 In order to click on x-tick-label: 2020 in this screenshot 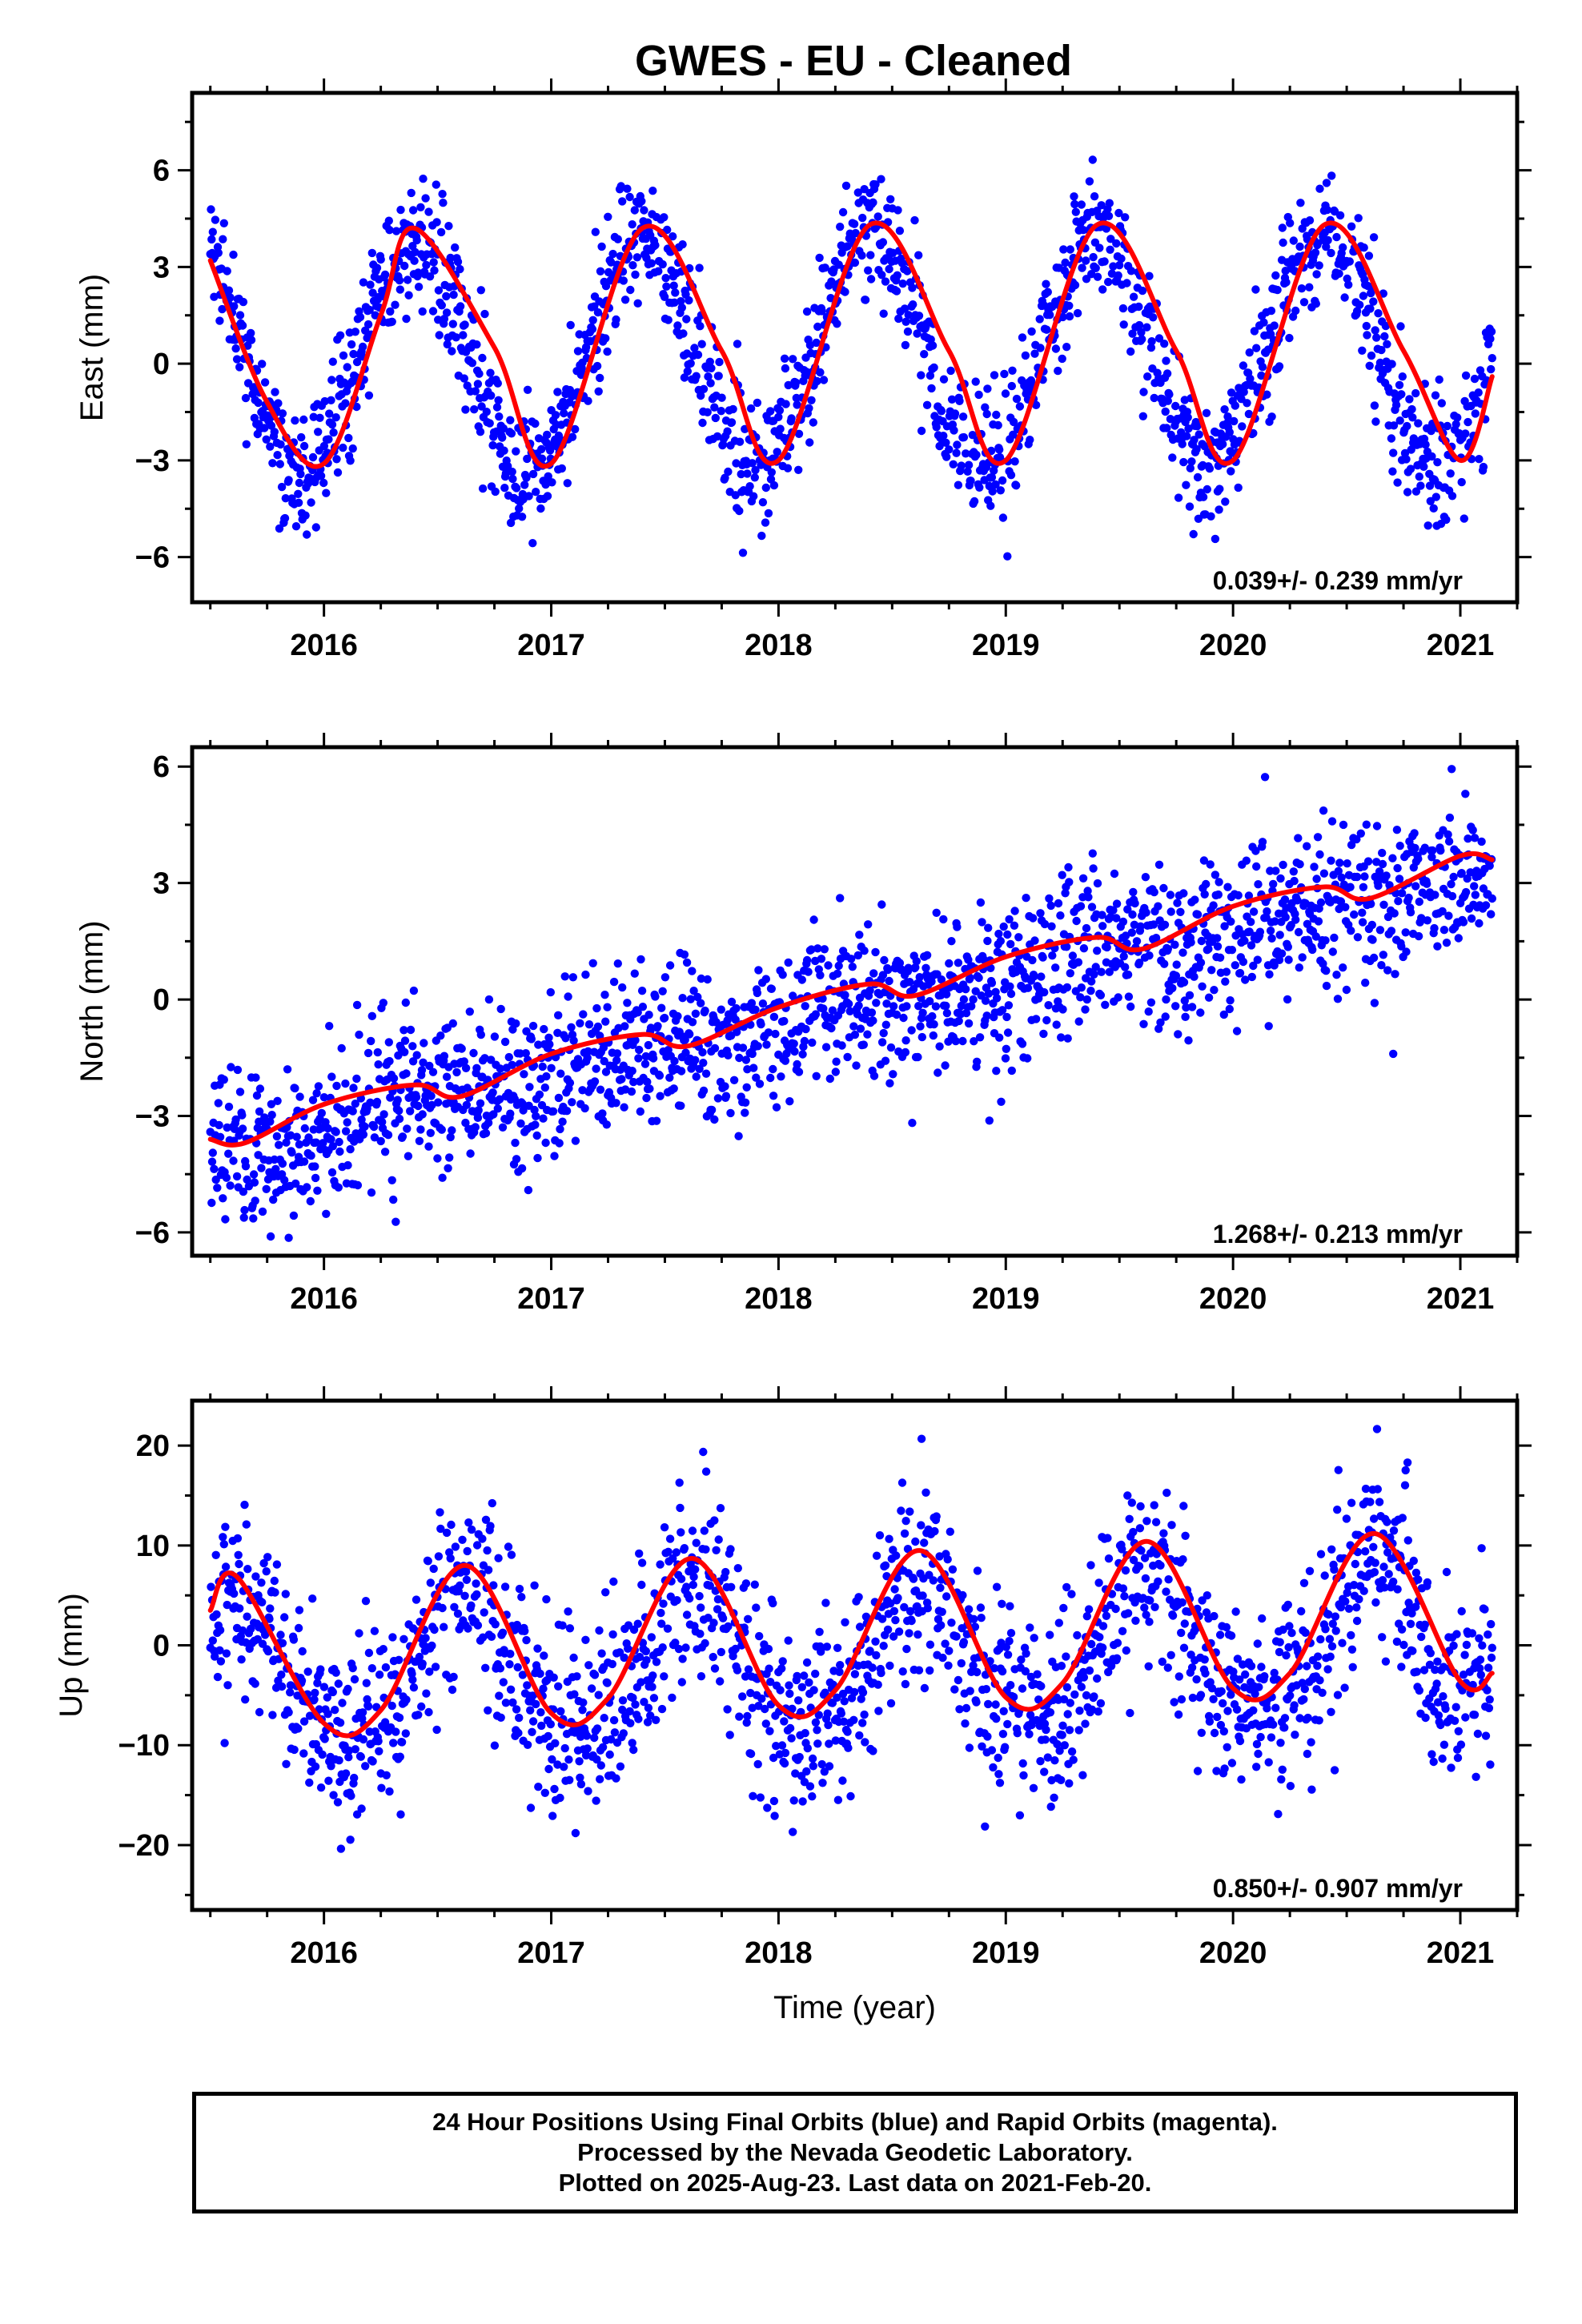, I will do `click(1233, 1299)`.